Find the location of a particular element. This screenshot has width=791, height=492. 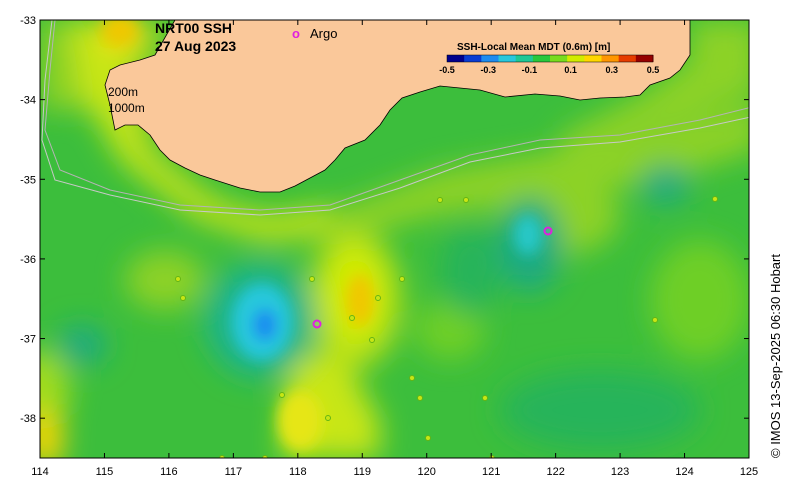

y-tick-label: -36 is located at coordinates (28, 260).